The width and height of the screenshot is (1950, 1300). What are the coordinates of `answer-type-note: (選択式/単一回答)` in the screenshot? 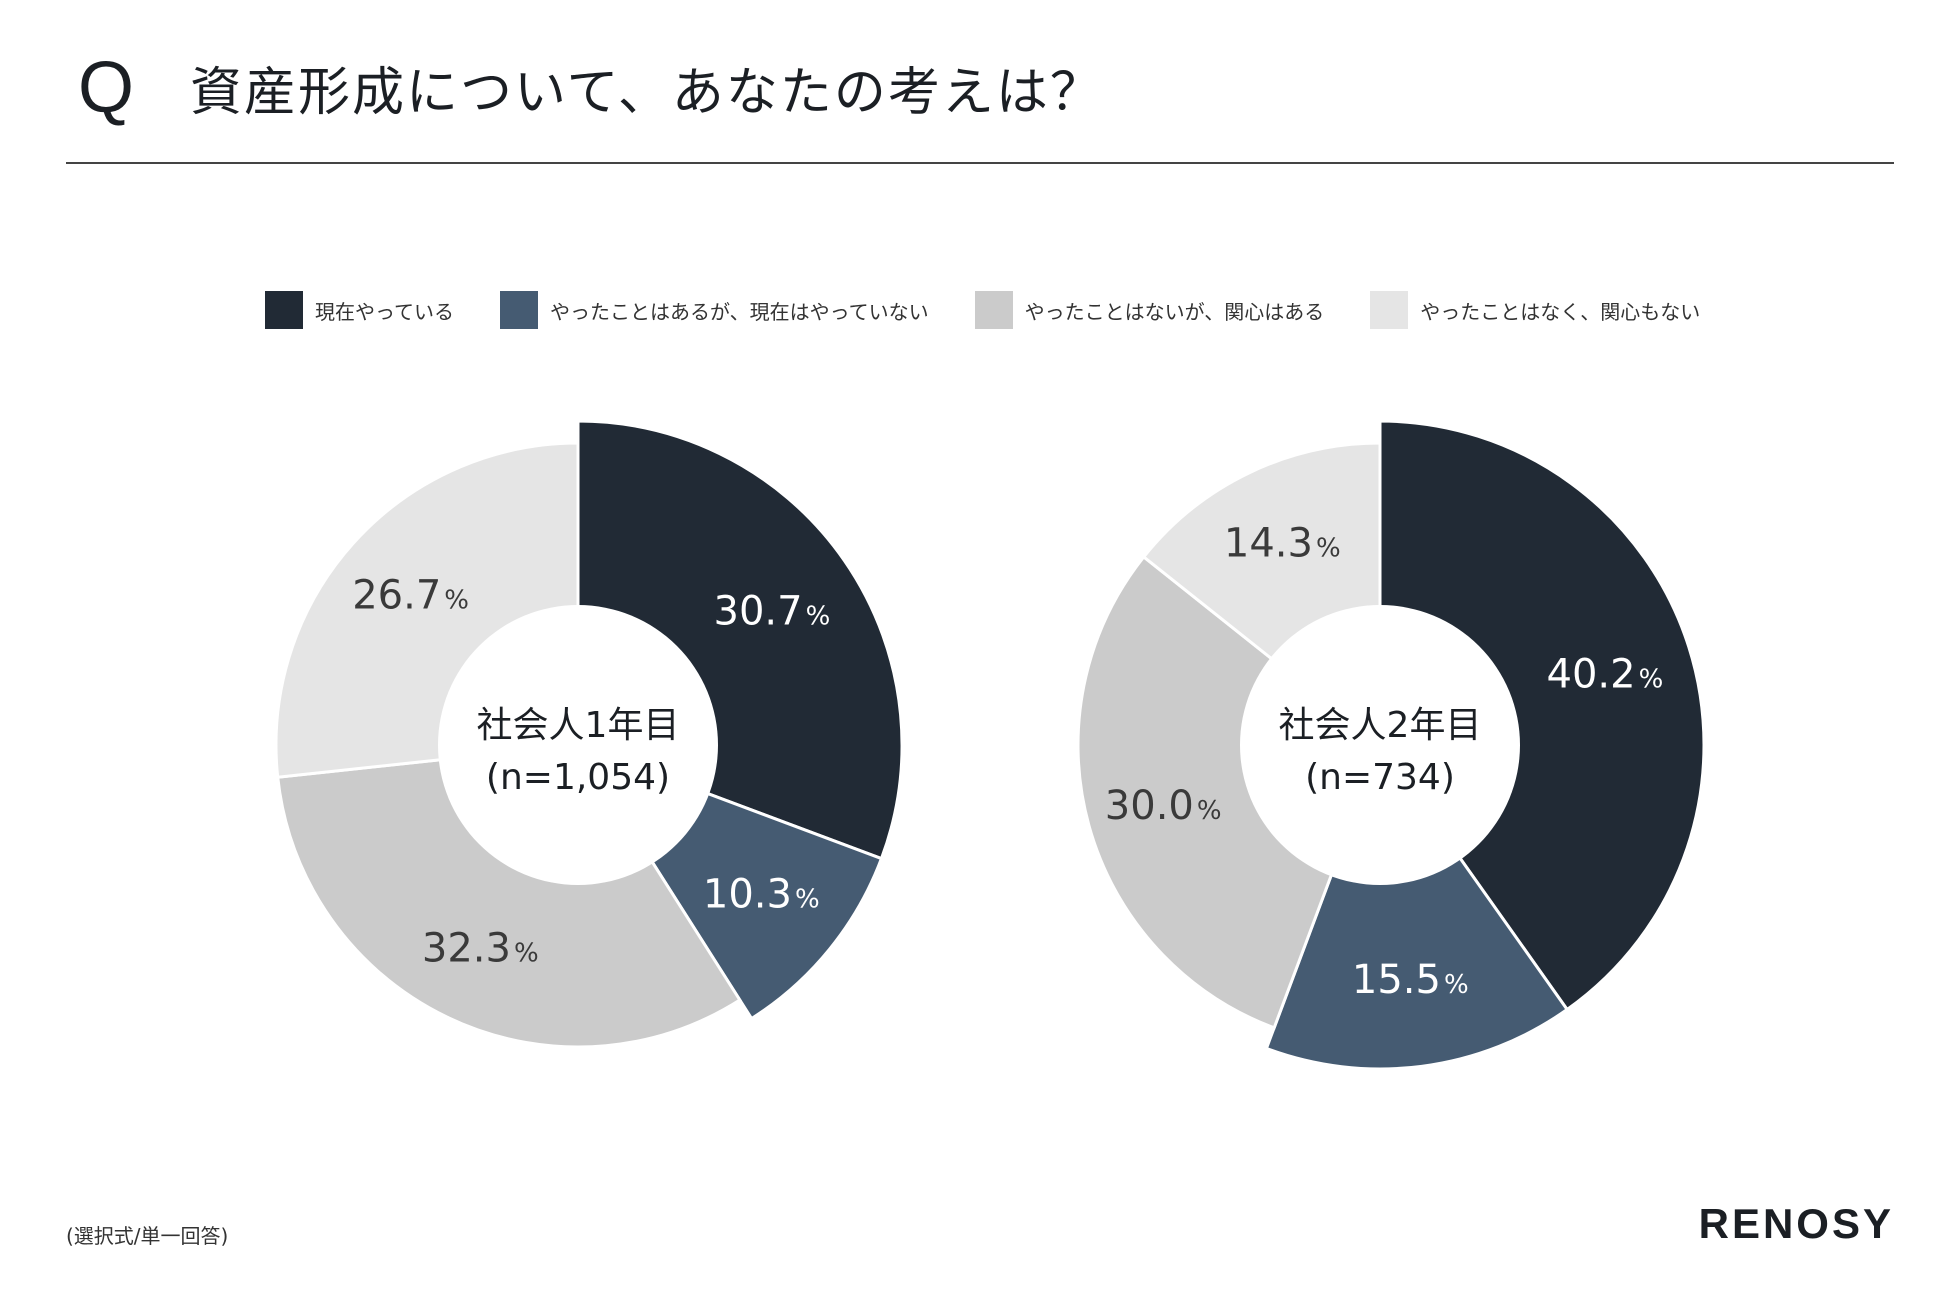 It's located at (147, 1236).